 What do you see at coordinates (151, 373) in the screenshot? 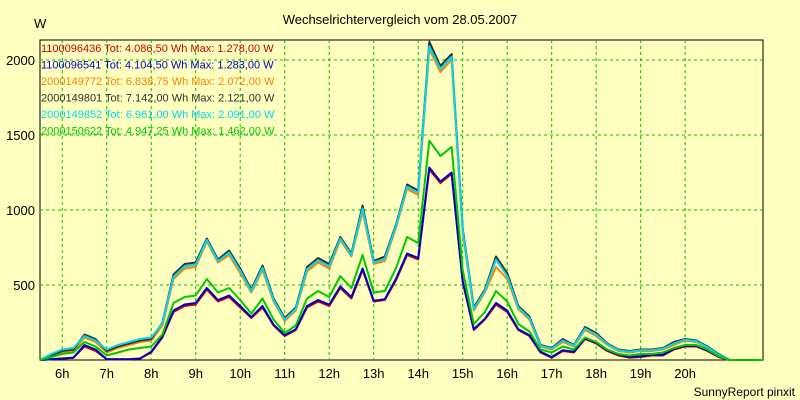
I see `x-tick-label: 8h` at bounding box center [151, 373].